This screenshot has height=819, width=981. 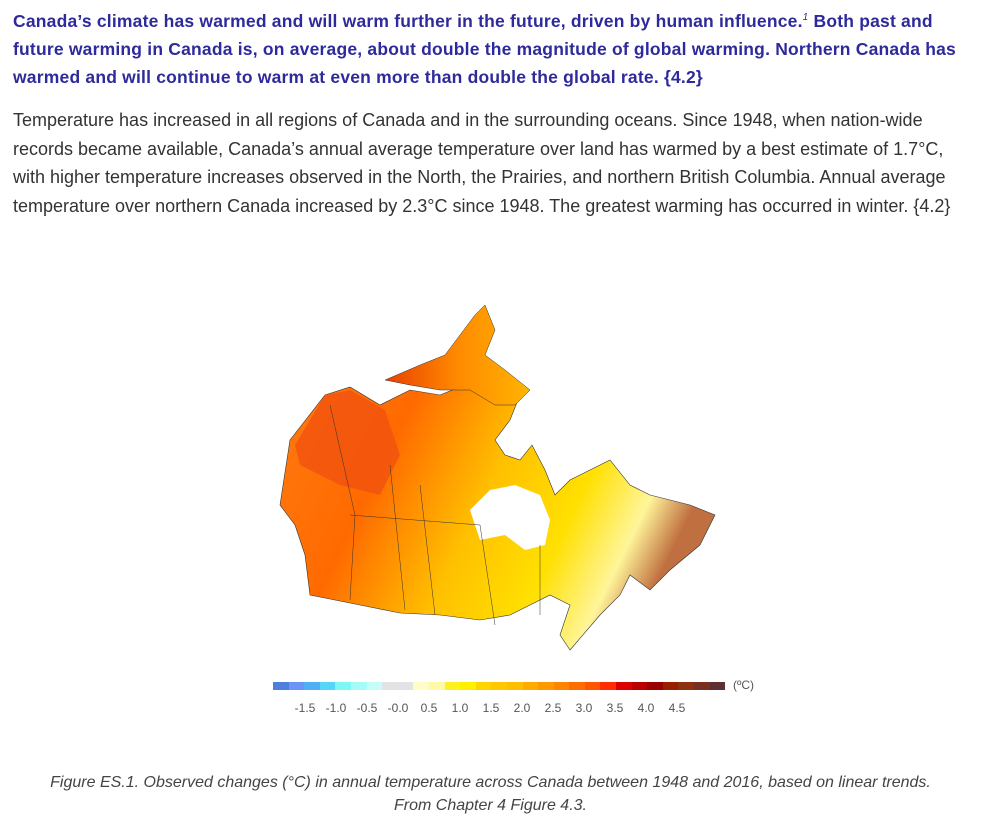 What do you see at coordinates (805, 17) in the screenshot?
I see `footnote-link: 1` at bounding box center [805, 17].